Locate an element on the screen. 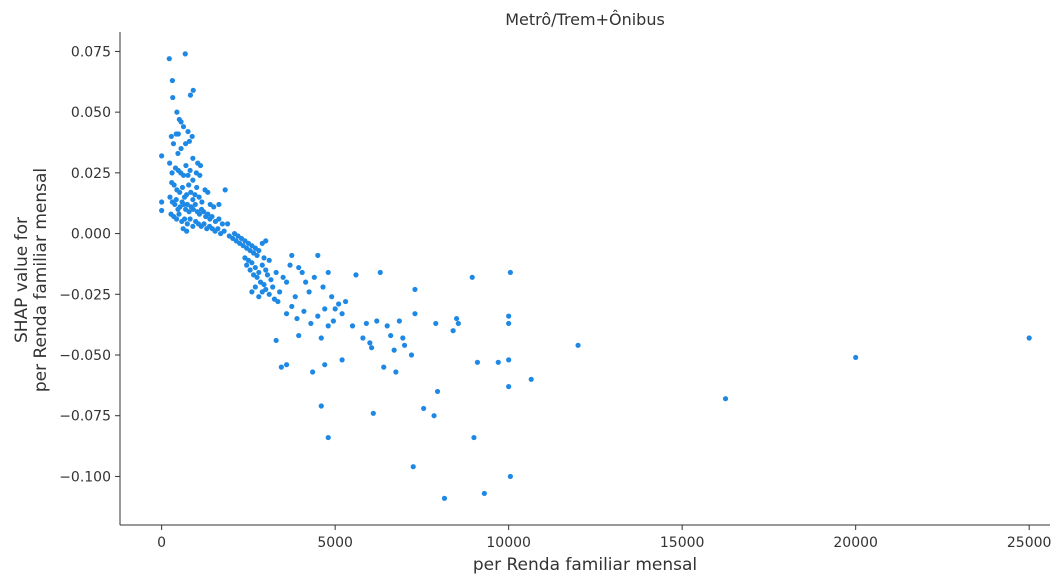 This screenshot has width=1060, height=583. y-tick-label: −0.025 is located at coordinates (85, 295).